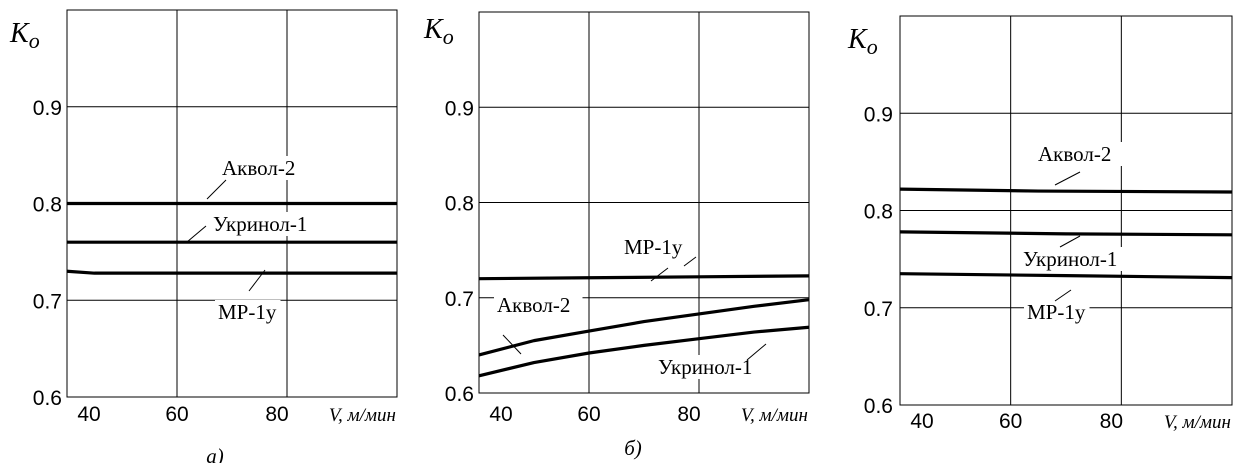  Describe the element at coordinates (633, 448) in the screenshot. I see `panel-caption: б)` at that location.